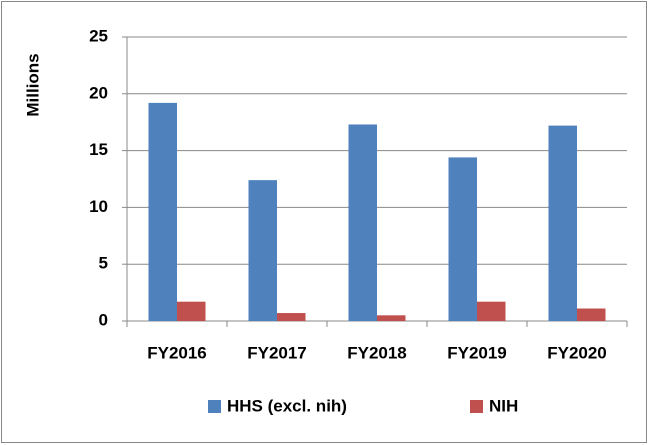 The image size is (649, 445). Describe the element at coordinates (277, 352) in the screenshot. I see `x-tick-label: FY2017` at that location.